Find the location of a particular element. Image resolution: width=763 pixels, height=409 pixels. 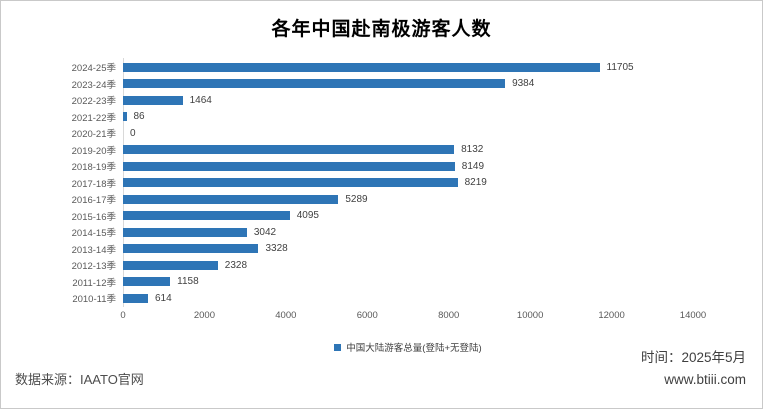

value-label: 9384 is located at coordinates (523, 84).